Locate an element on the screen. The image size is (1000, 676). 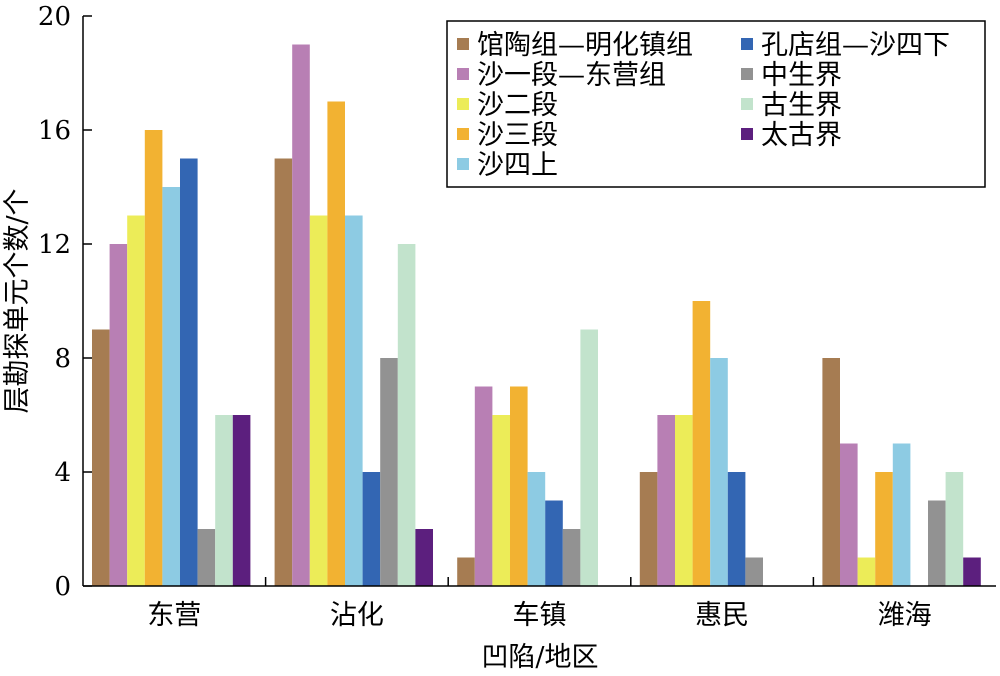
x-tick-label: 惠民 is located at coordinates (722, 615).